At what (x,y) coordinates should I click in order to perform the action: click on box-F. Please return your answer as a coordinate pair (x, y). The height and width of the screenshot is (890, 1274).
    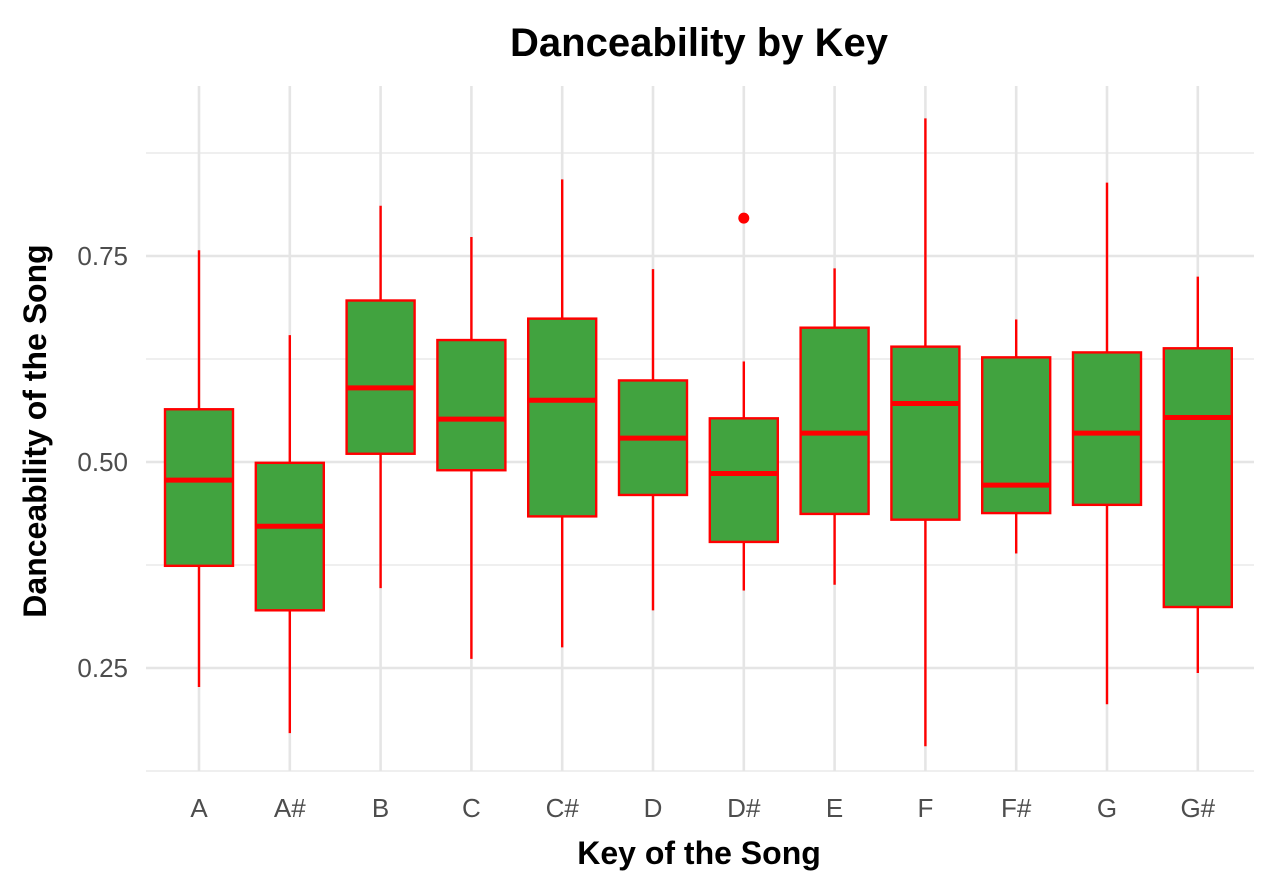
    Looking at the image, I should click on (925, 432).